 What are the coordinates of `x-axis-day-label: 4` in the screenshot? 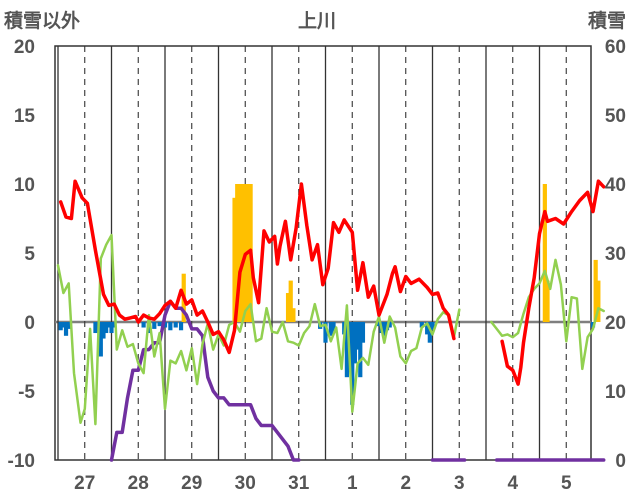 It's located at (512, 483).